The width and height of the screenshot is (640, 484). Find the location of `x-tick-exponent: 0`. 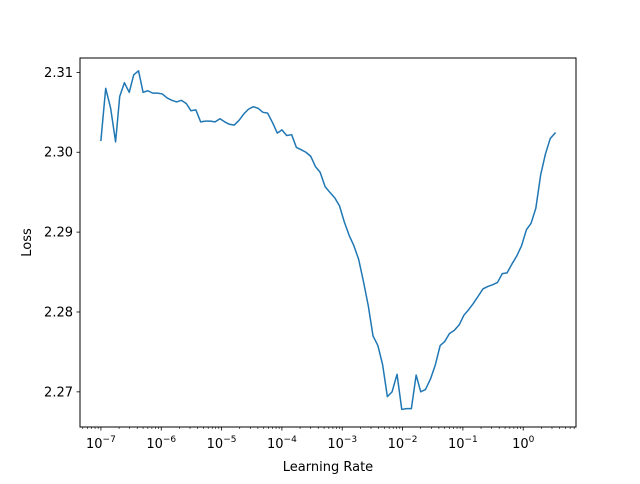

x-tick-exponent: 0 is located at coordinates (532, 440).